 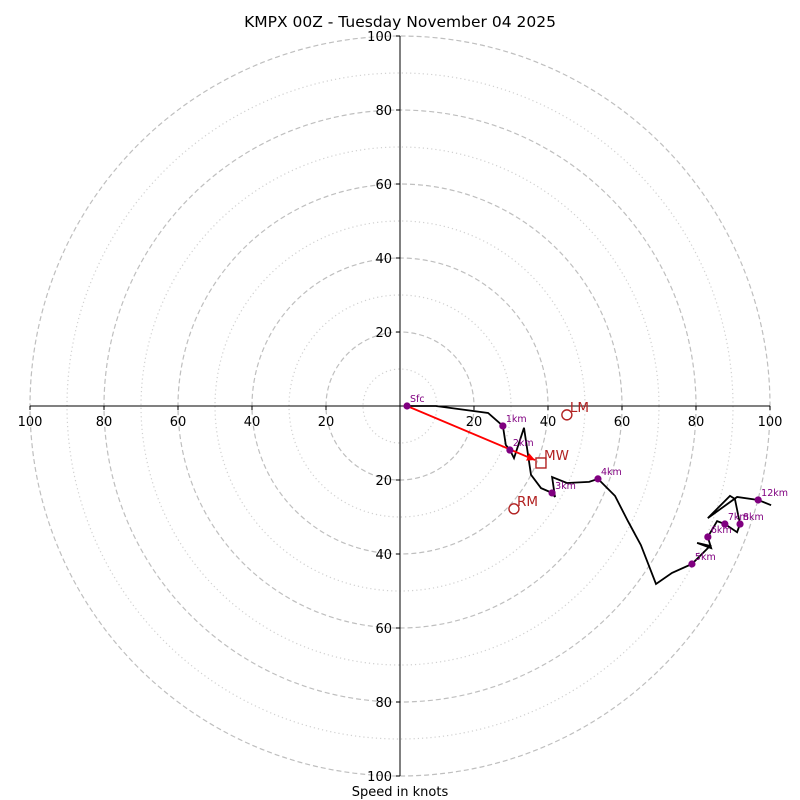 I want to click on storm-label-MW: MW, so click(x=556, y=456).